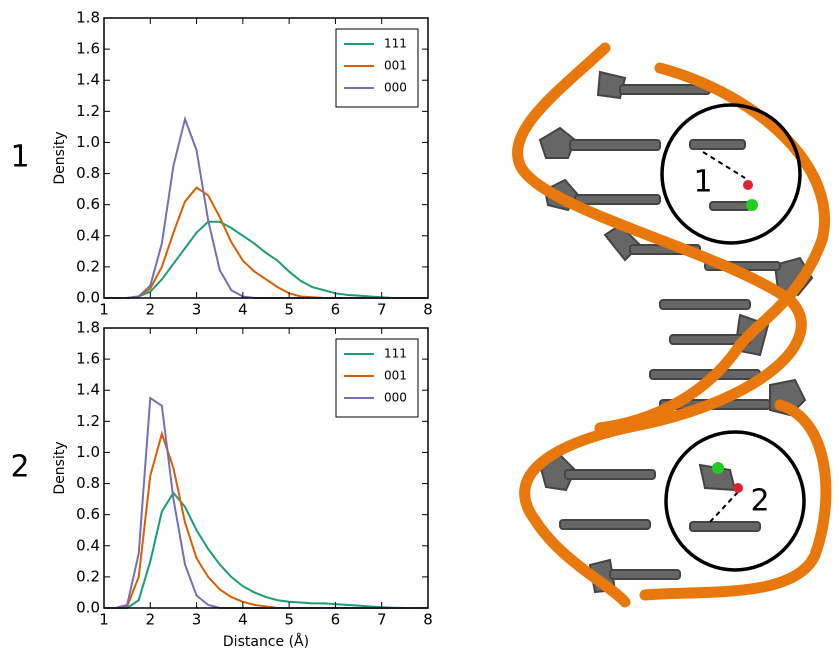  What do you see at coordinates (702, 182) in the screenshot?
I see `marker-label: 1` at bounding box center [702, 182].